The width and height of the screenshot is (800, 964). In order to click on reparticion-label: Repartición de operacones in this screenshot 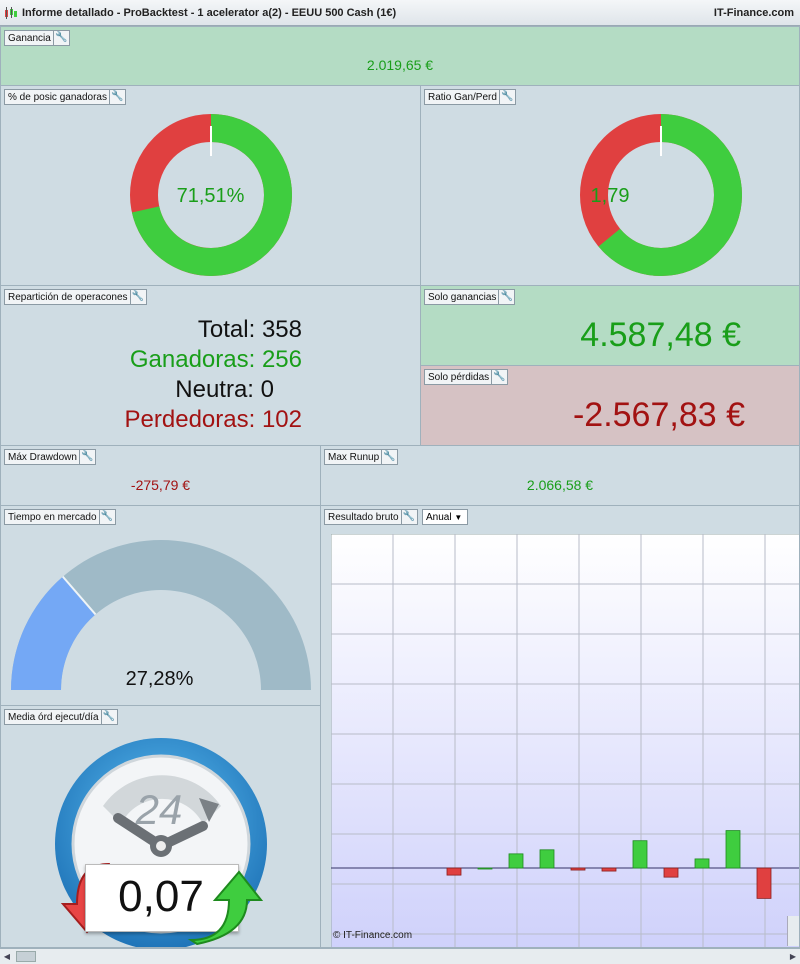, I will do `click(68, 297)`.